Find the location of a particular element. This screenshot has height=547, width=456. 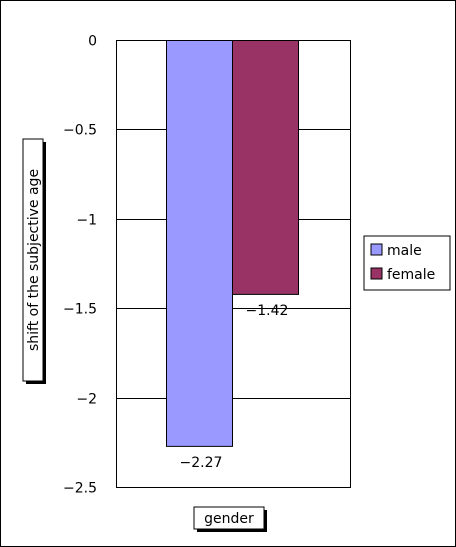

bar-male is located at coordinates (199, 243).